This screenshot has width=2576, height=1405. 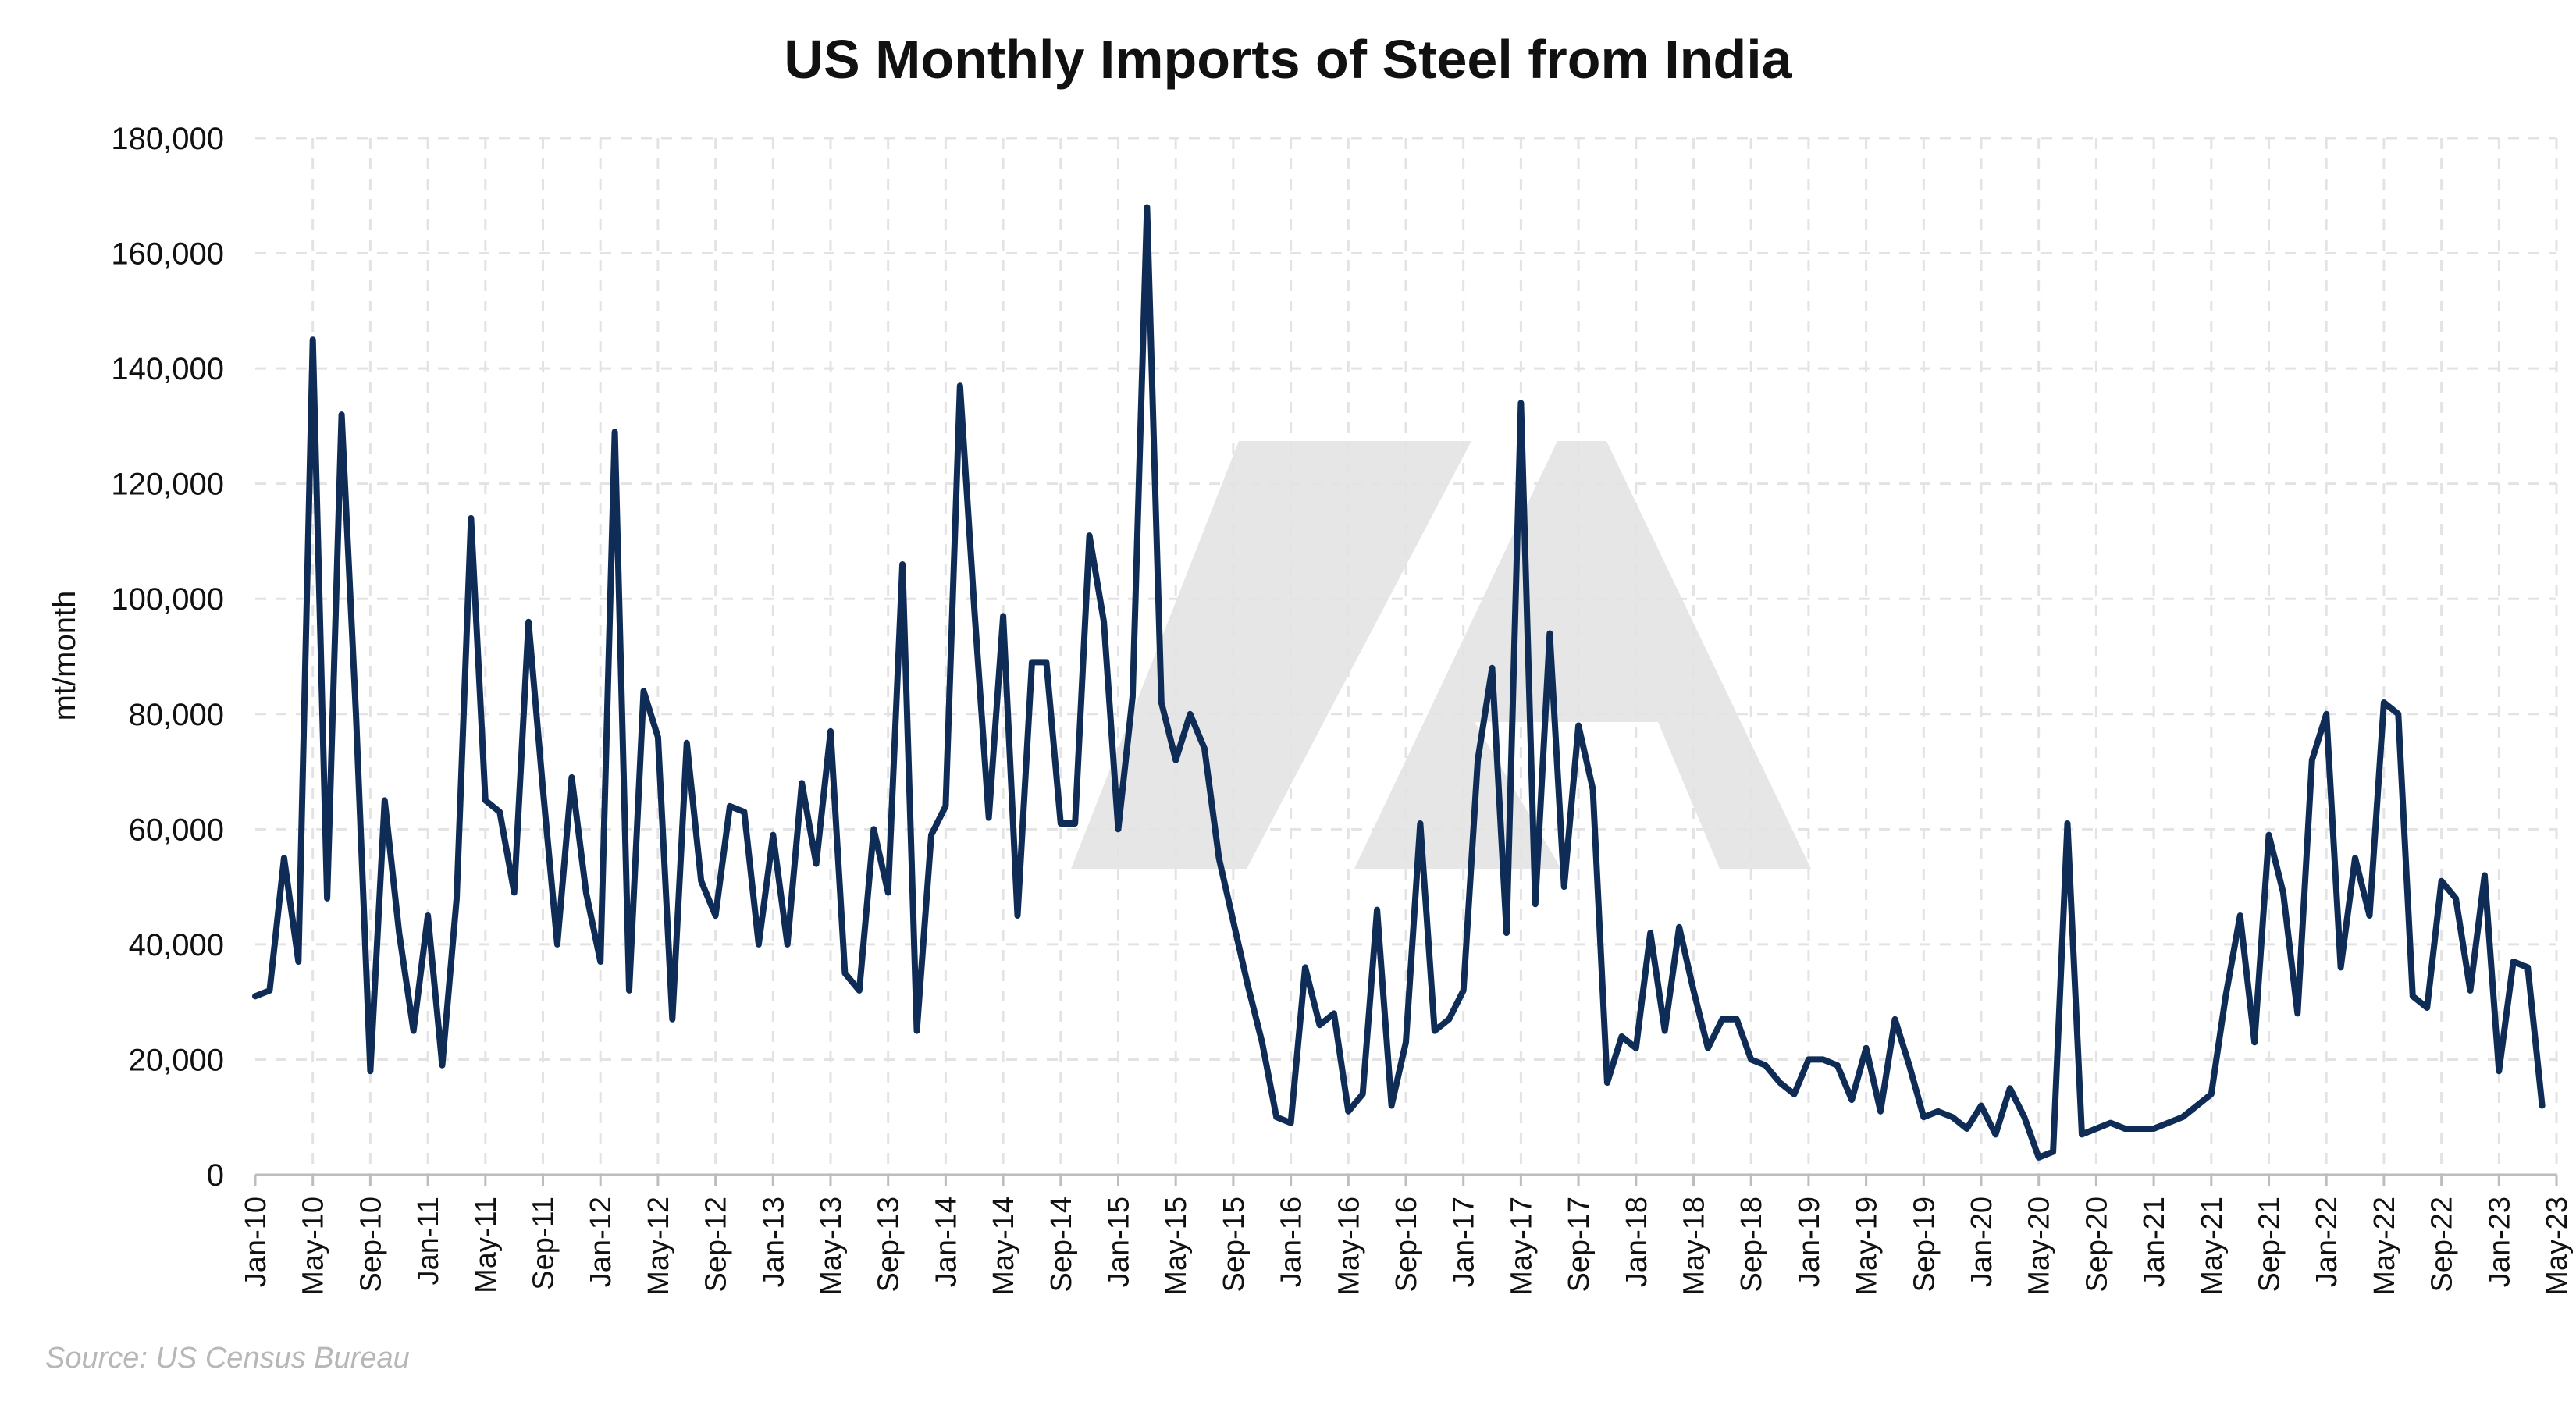 I want to click on x-tick-label: May-12, so click(x=658, y=1246).